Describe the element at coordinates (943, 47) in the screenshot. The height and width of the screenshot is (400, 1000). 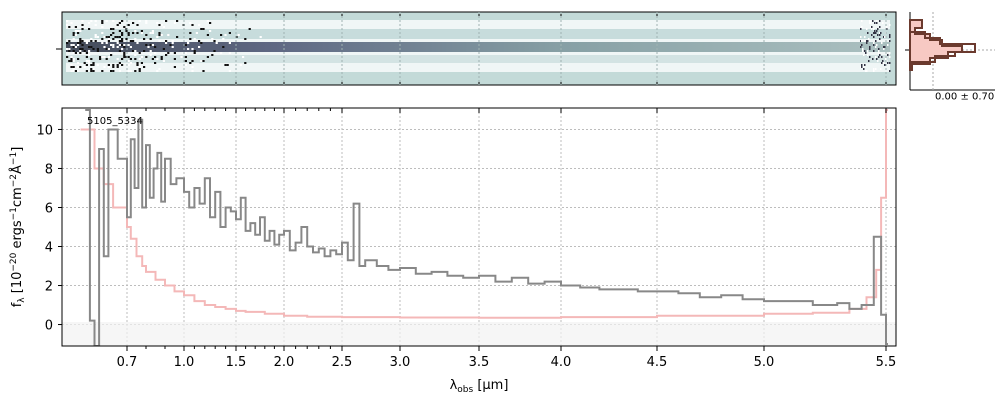
I see `inset-profile-model` at that location.